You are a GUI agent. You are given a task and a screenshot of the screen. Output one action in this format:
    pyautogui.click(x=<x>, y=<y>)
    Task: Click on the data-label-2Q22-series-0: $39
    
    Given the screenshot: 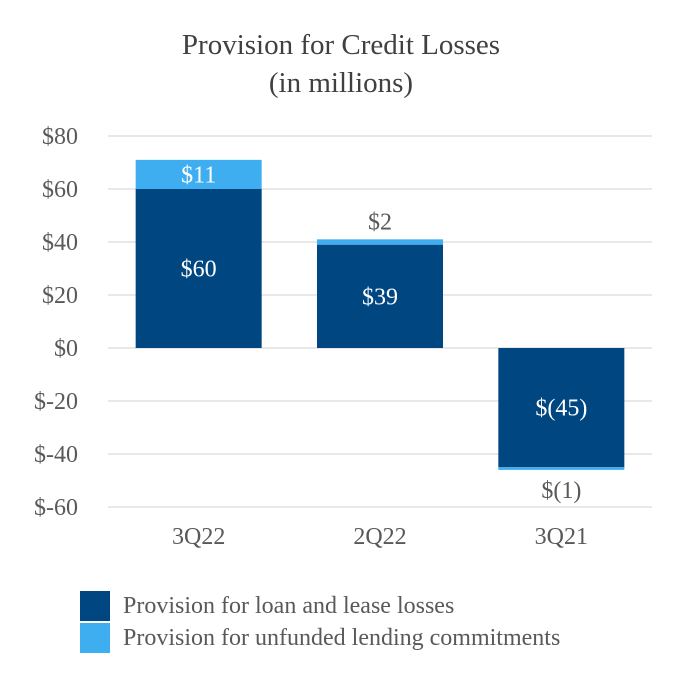 What is the action you would take?
    pyautogui.click(x=380, y=297)
    